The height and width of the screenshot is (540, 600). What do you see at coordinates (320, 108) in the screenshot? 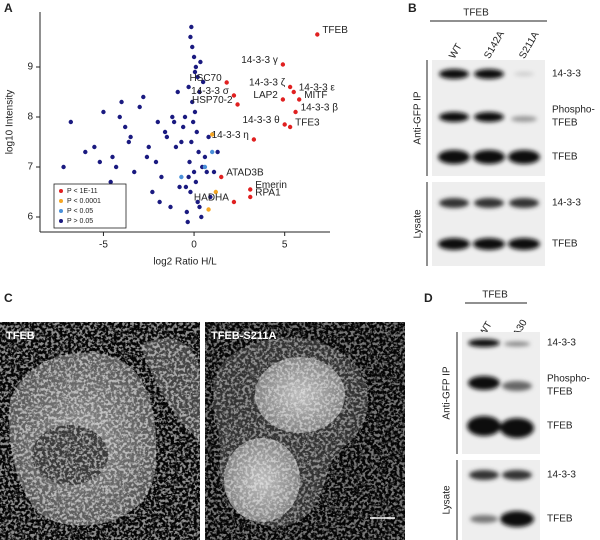
I see `point-label: 14-3-3 β` at bounding box center [320, 108].